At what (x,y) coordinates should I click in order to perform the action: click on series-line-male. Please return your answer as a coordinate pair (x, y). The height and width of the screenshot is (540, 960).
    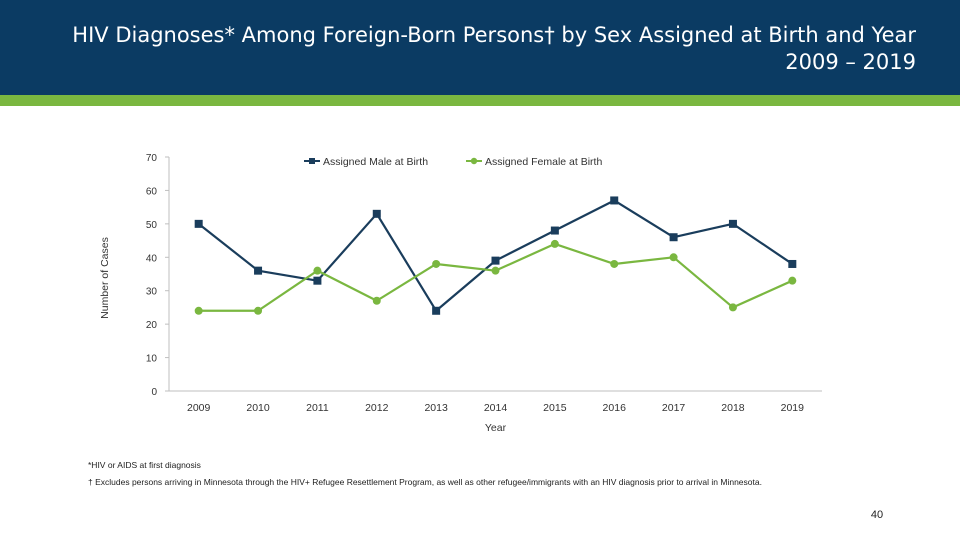
    Looking at the image, I should click on (495, 255).